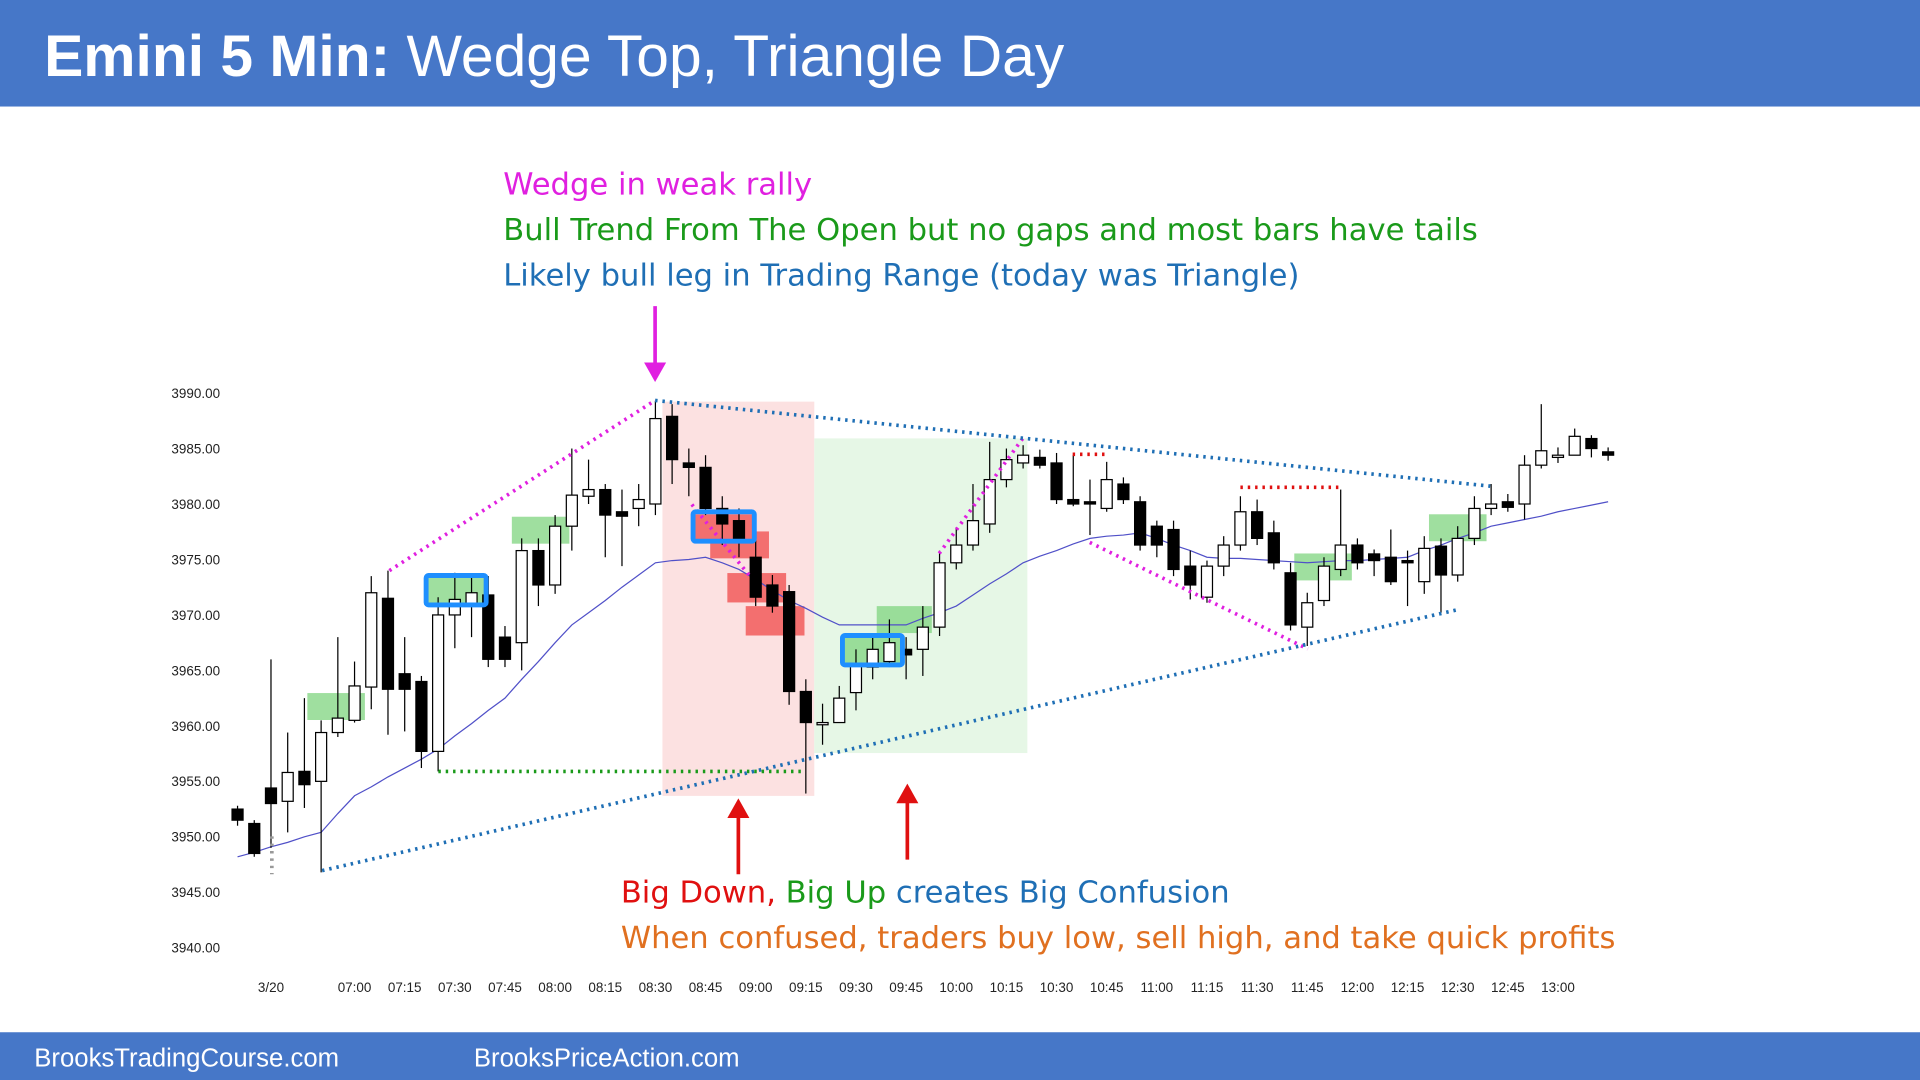 This screenshot has width=1920, height=1080. What do you see at coordinates (698, 892) in the screenshot?
I see `annotation-part: Big Down,` at bounding box center [698, 892].